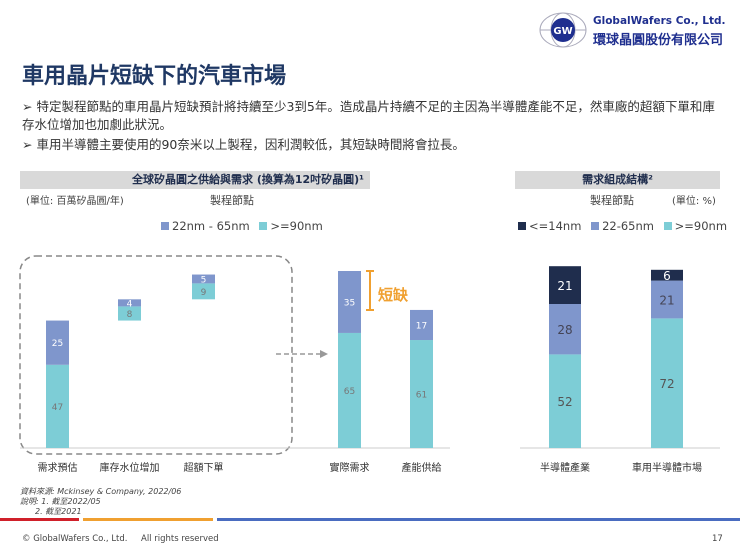  Describe the element at coordinates (232, 200) in the screenshot. I see `chart1-legend-title: 製程節點` at that location.